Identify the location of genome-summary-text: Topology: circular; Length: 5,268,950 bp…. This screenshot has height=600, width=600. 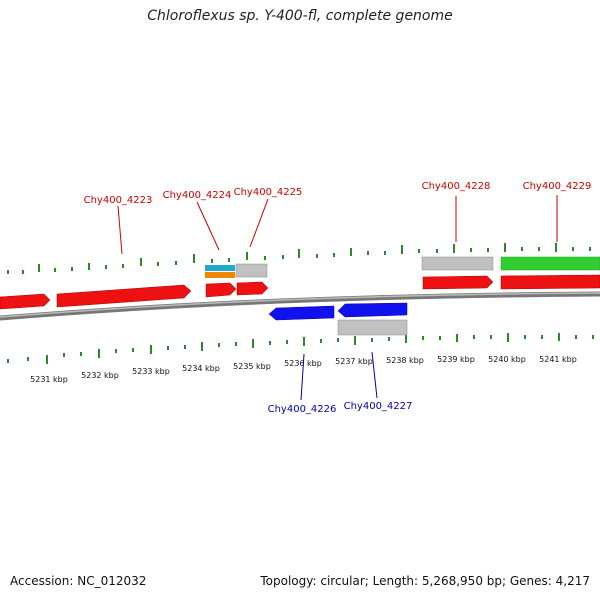
(425, 581).